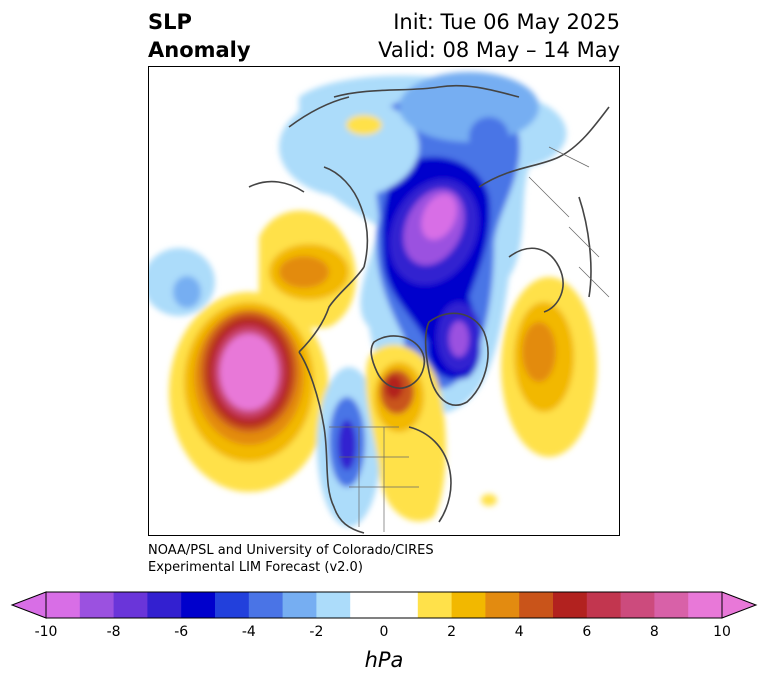 This screenshot has height=686, width=768. What do you see at coordinates (249, 372) in the screenshot?
I see `anomaly-gulf-of-alaska-high-center` at bounding box center [249, 372].